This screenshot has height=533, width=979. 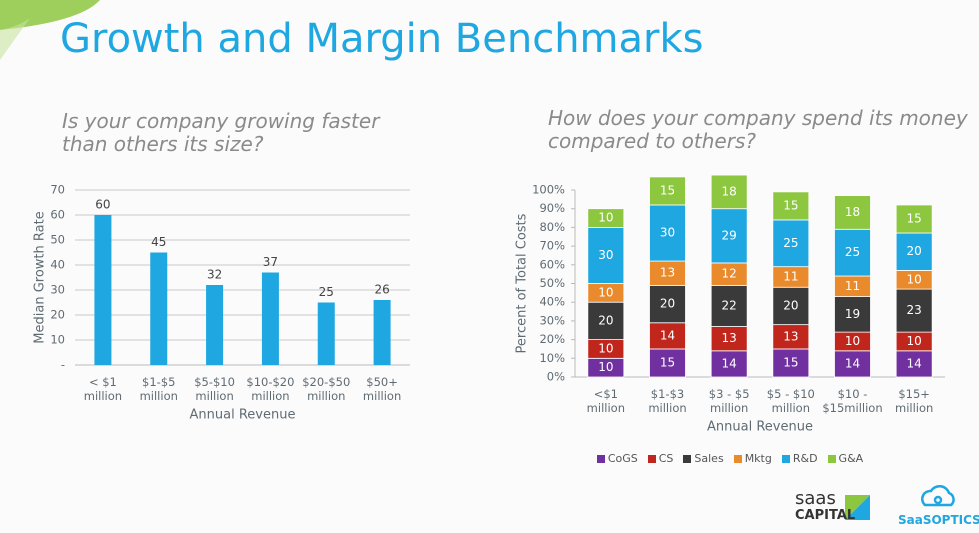 What do you see at coordinates (790, 276) in the screenshot?
I see `data-label: 11` at bounding box center [790, 276].